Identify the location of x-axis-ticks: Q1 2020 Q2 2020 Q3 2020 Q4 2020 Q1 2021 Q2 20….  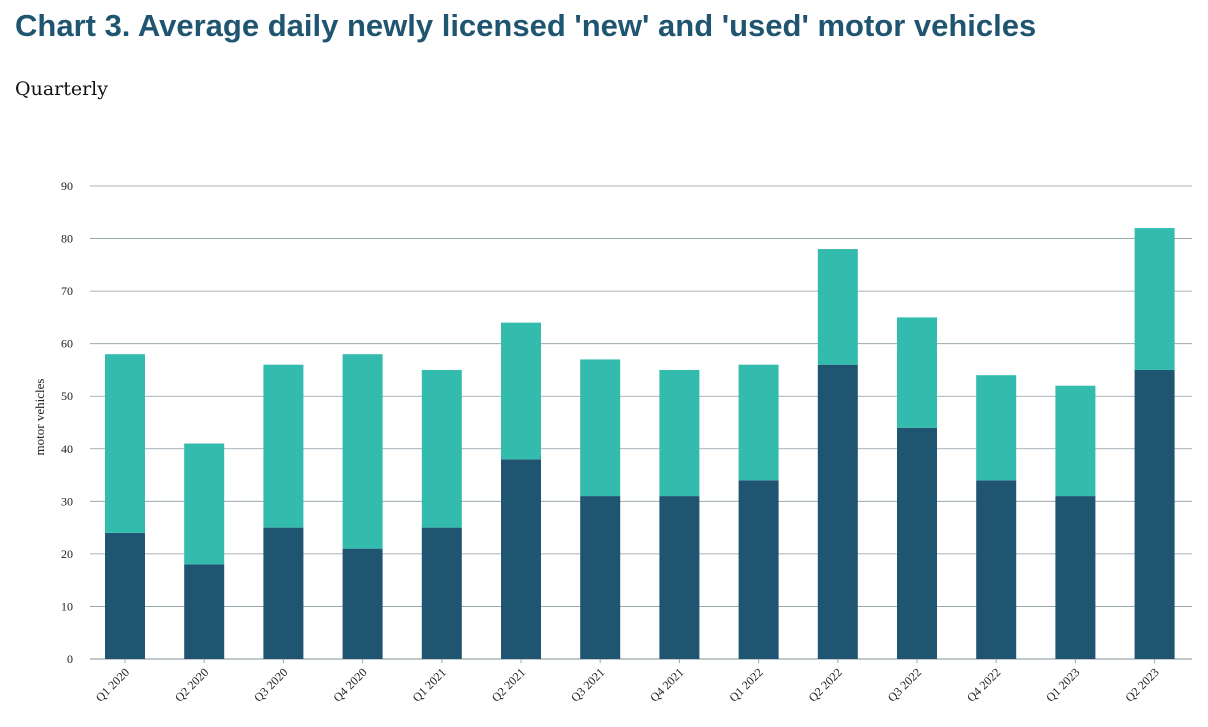
(627, 682).